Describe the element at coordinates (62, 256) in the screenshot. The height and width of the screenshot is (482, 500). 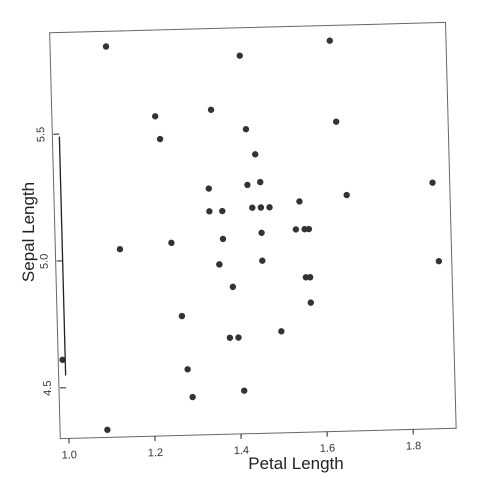
I see `y-axis-line` at that location.